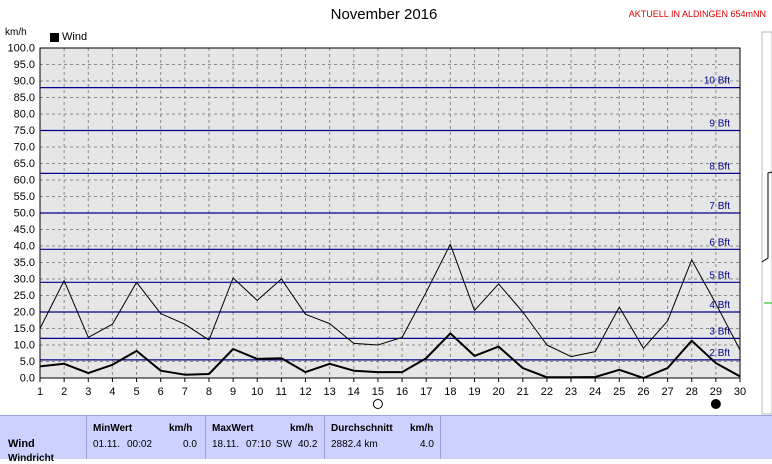  Describe the element at coordinates (190, 444) in the screenshot. I see `min-value: 0.0` at that location.